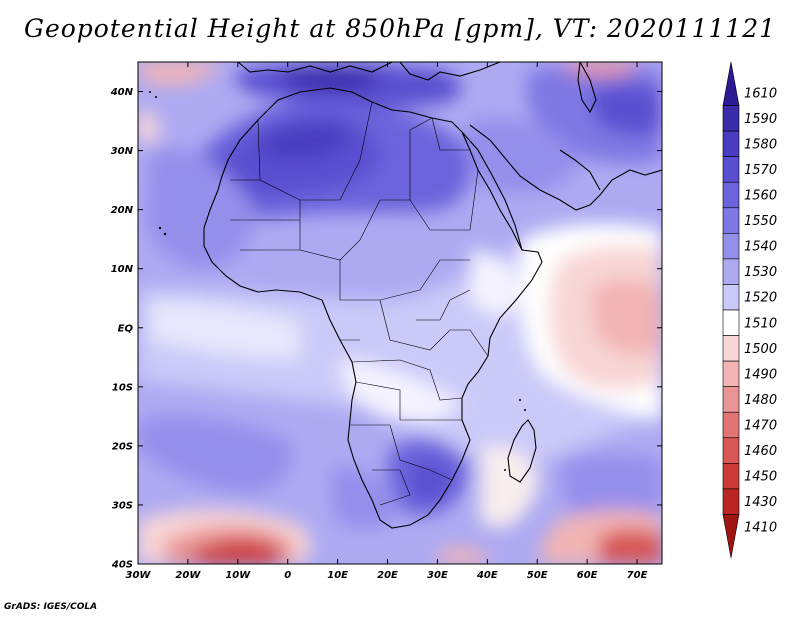 This screenshot has width=800, height=618. I want to click on lat-tick-label: 20N, so click(122, 210).